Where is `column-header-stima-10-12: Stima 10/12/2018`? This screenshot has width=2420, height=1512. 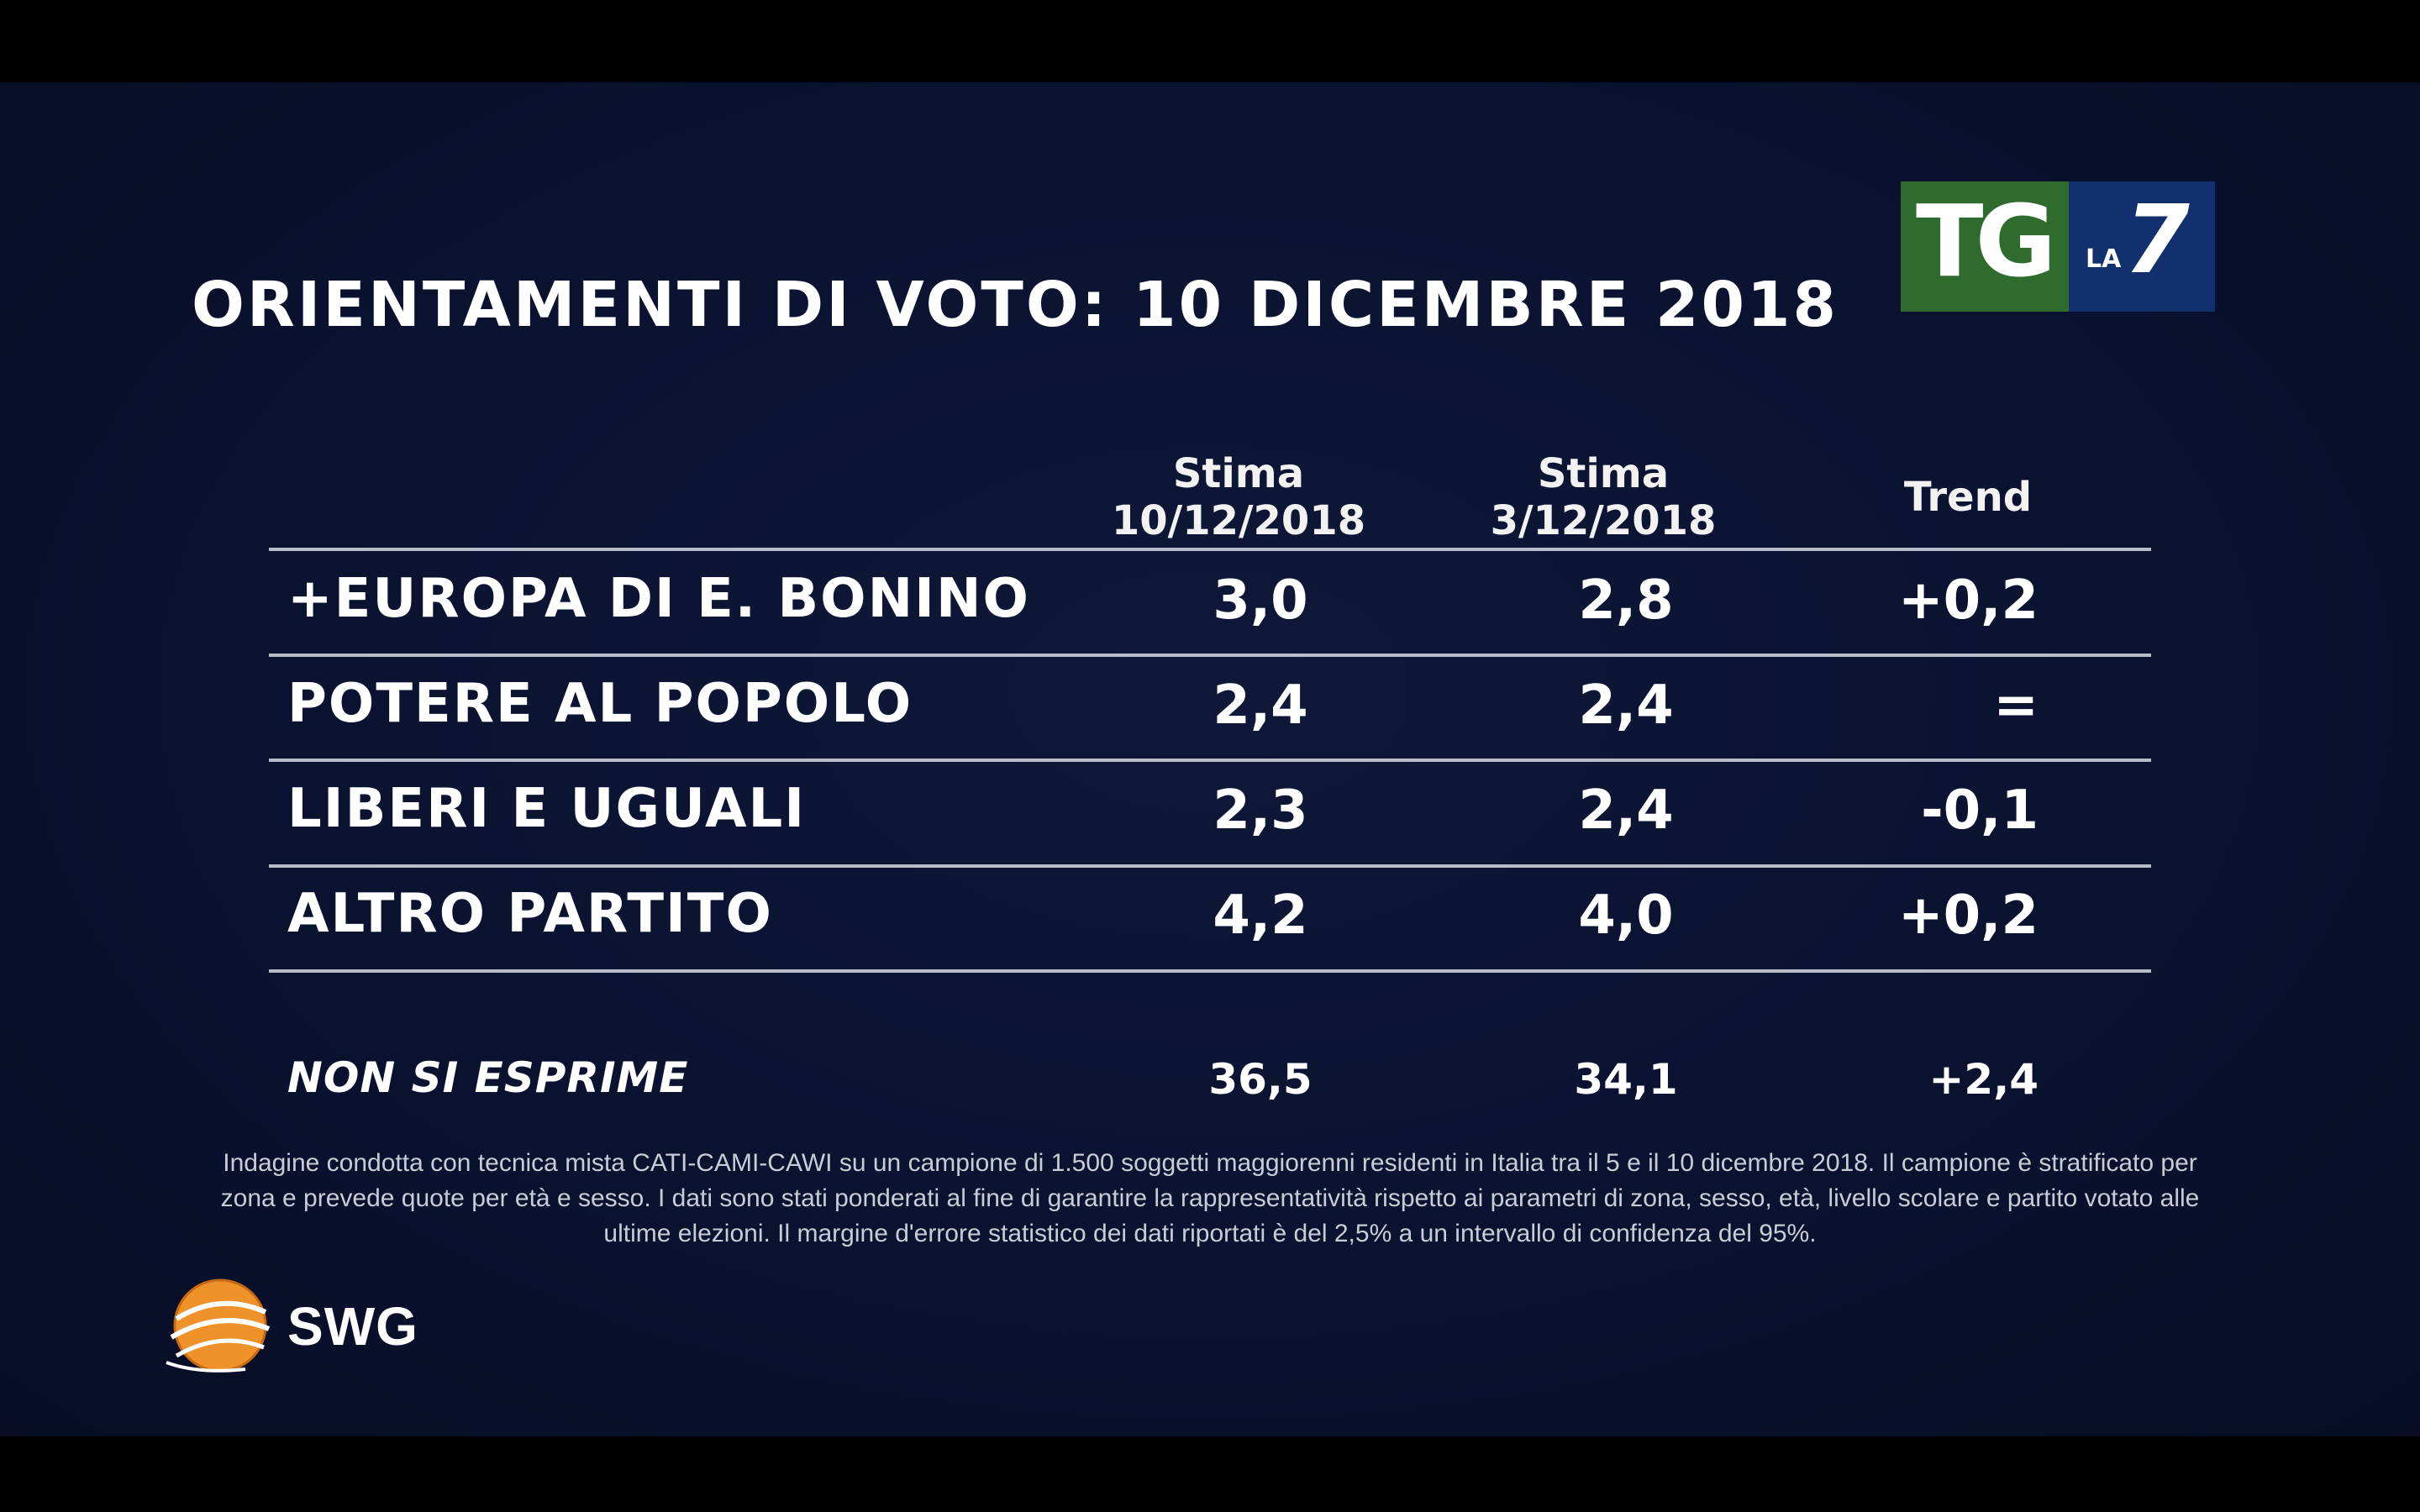 column-header-stima-10-12: Stima 10/12/2018 is located at coordinates (1238, 497).